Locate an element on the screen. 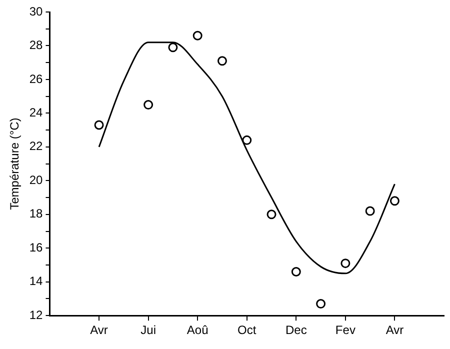 The image size is (450, 349). y-tick-label: 16 is located at coordinates (36, 247).